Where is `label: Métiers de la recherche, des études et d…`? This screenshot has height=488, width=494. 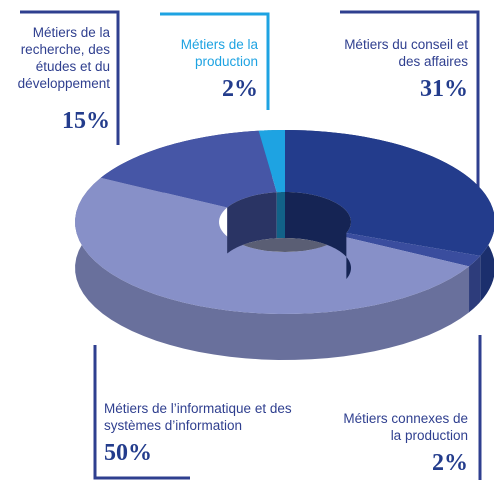
label: Métiers de la recherche, des études et d… is located at coordinates (63, 58).